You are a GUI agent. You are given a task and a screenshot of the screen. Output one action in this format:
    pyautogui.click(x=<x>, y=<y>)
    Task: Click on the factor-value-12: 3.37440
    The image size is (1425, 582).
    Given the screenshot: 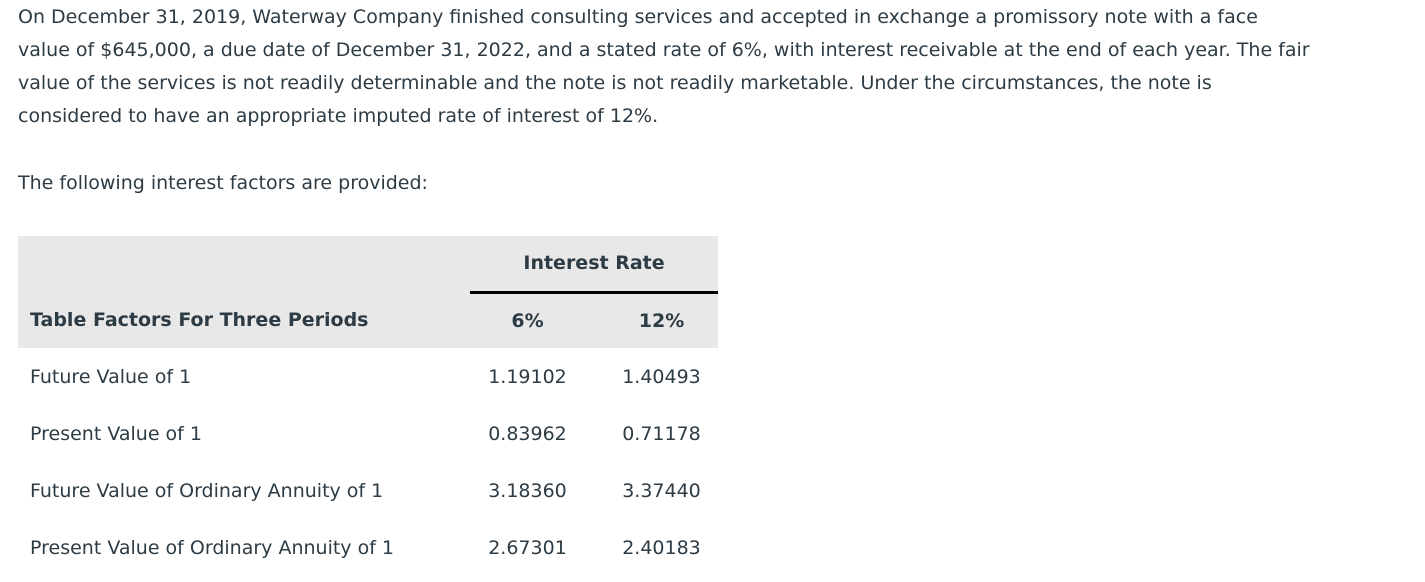 What is the action you would take?
    pyautogui.click(x=661, y=490)
    